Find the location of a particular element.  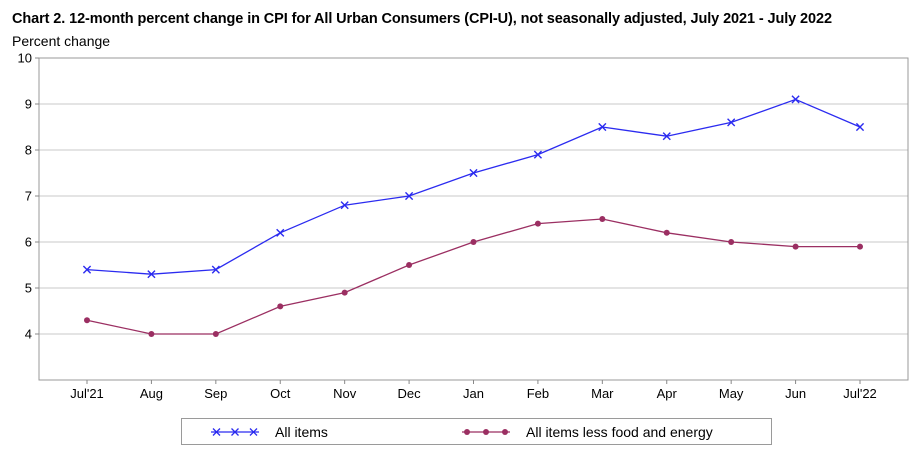

xtick-label-9: Apr is located at coordinates (667, 393).